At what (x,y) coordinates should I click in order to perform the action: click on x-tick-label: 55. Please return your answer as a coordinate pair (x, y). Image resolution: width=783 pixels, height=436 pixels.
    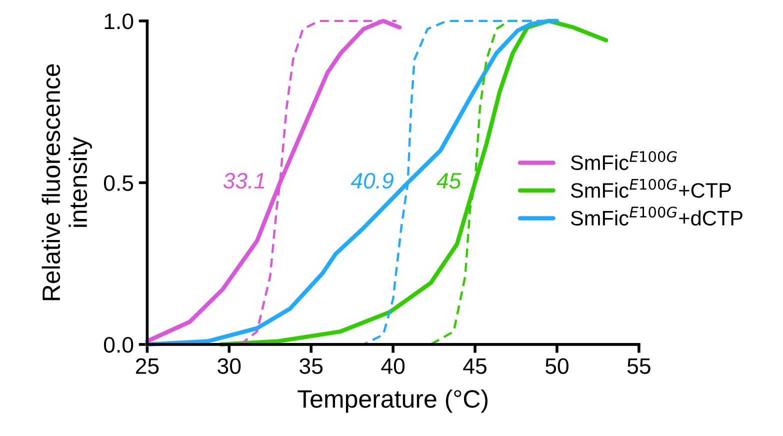
    Looking at the image, I should click on (638, 366).